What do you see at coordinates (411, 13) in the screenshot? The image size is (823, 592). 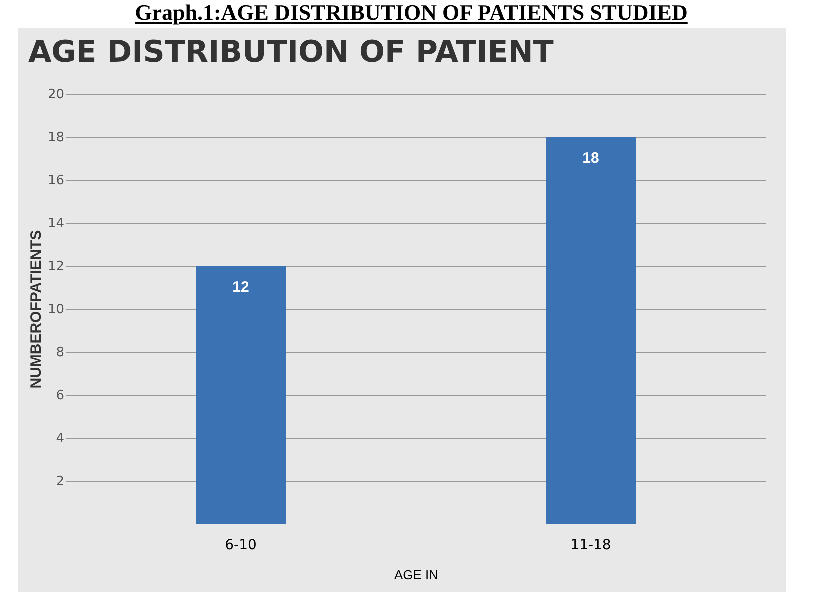 I see `text: Graph.1:AGE DISTRIBUTION OF PATIENTS STUDIED` at bounding box center [411, 13].